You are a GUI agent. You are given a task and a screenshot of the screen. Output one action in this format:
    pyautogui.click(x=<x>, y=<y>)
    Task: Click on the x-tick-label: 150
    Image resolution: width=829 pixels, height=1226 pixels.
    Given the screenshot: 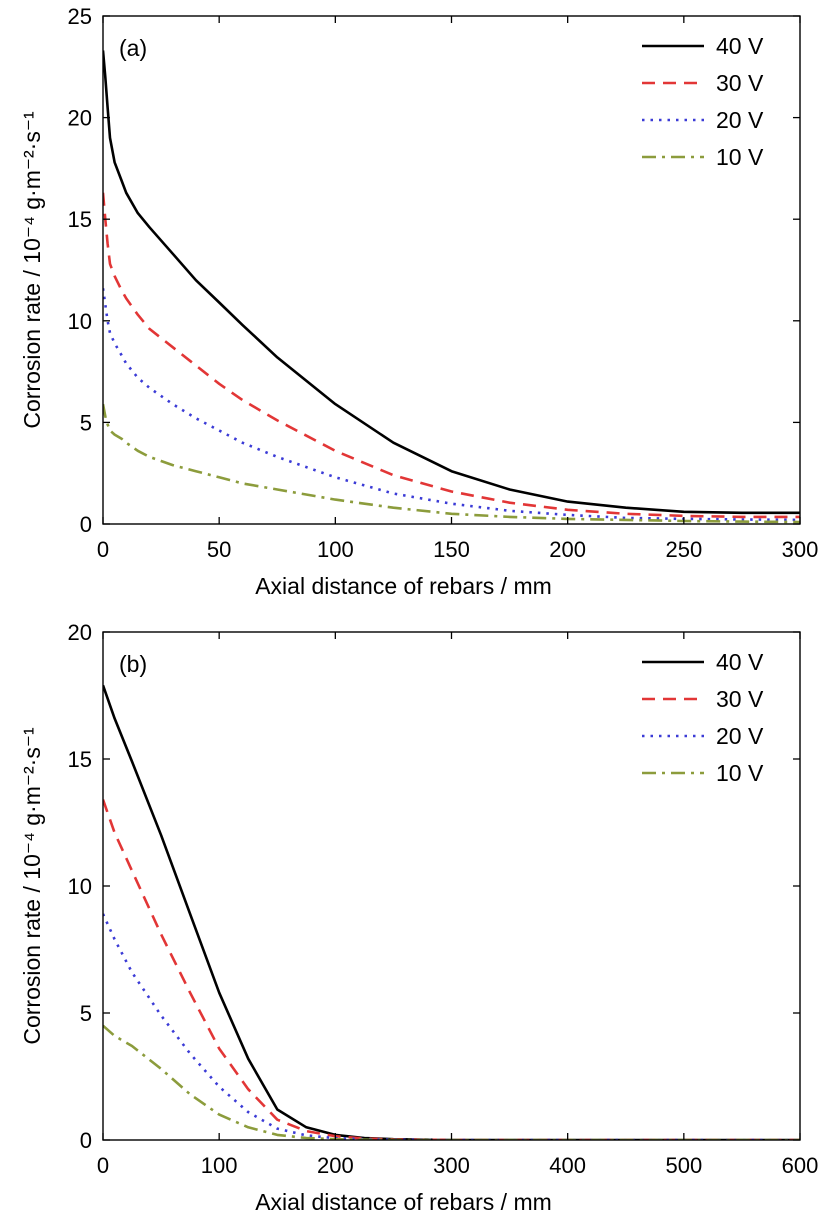 What is the action you would take?
    pyautogui.click(x=451, y=549)
    